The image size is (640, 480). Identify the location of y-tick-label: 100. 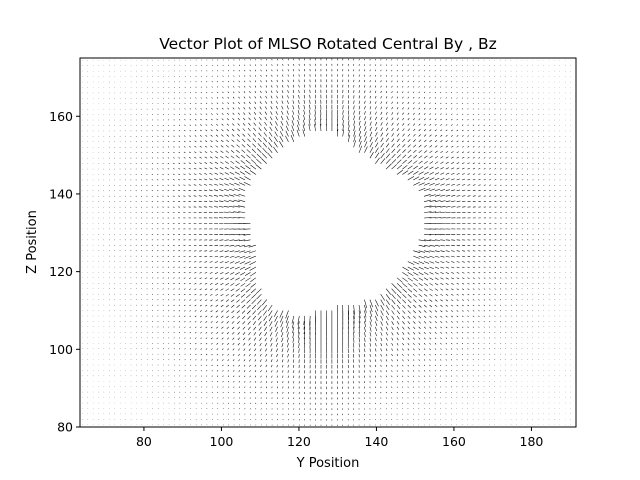
(61, 349).